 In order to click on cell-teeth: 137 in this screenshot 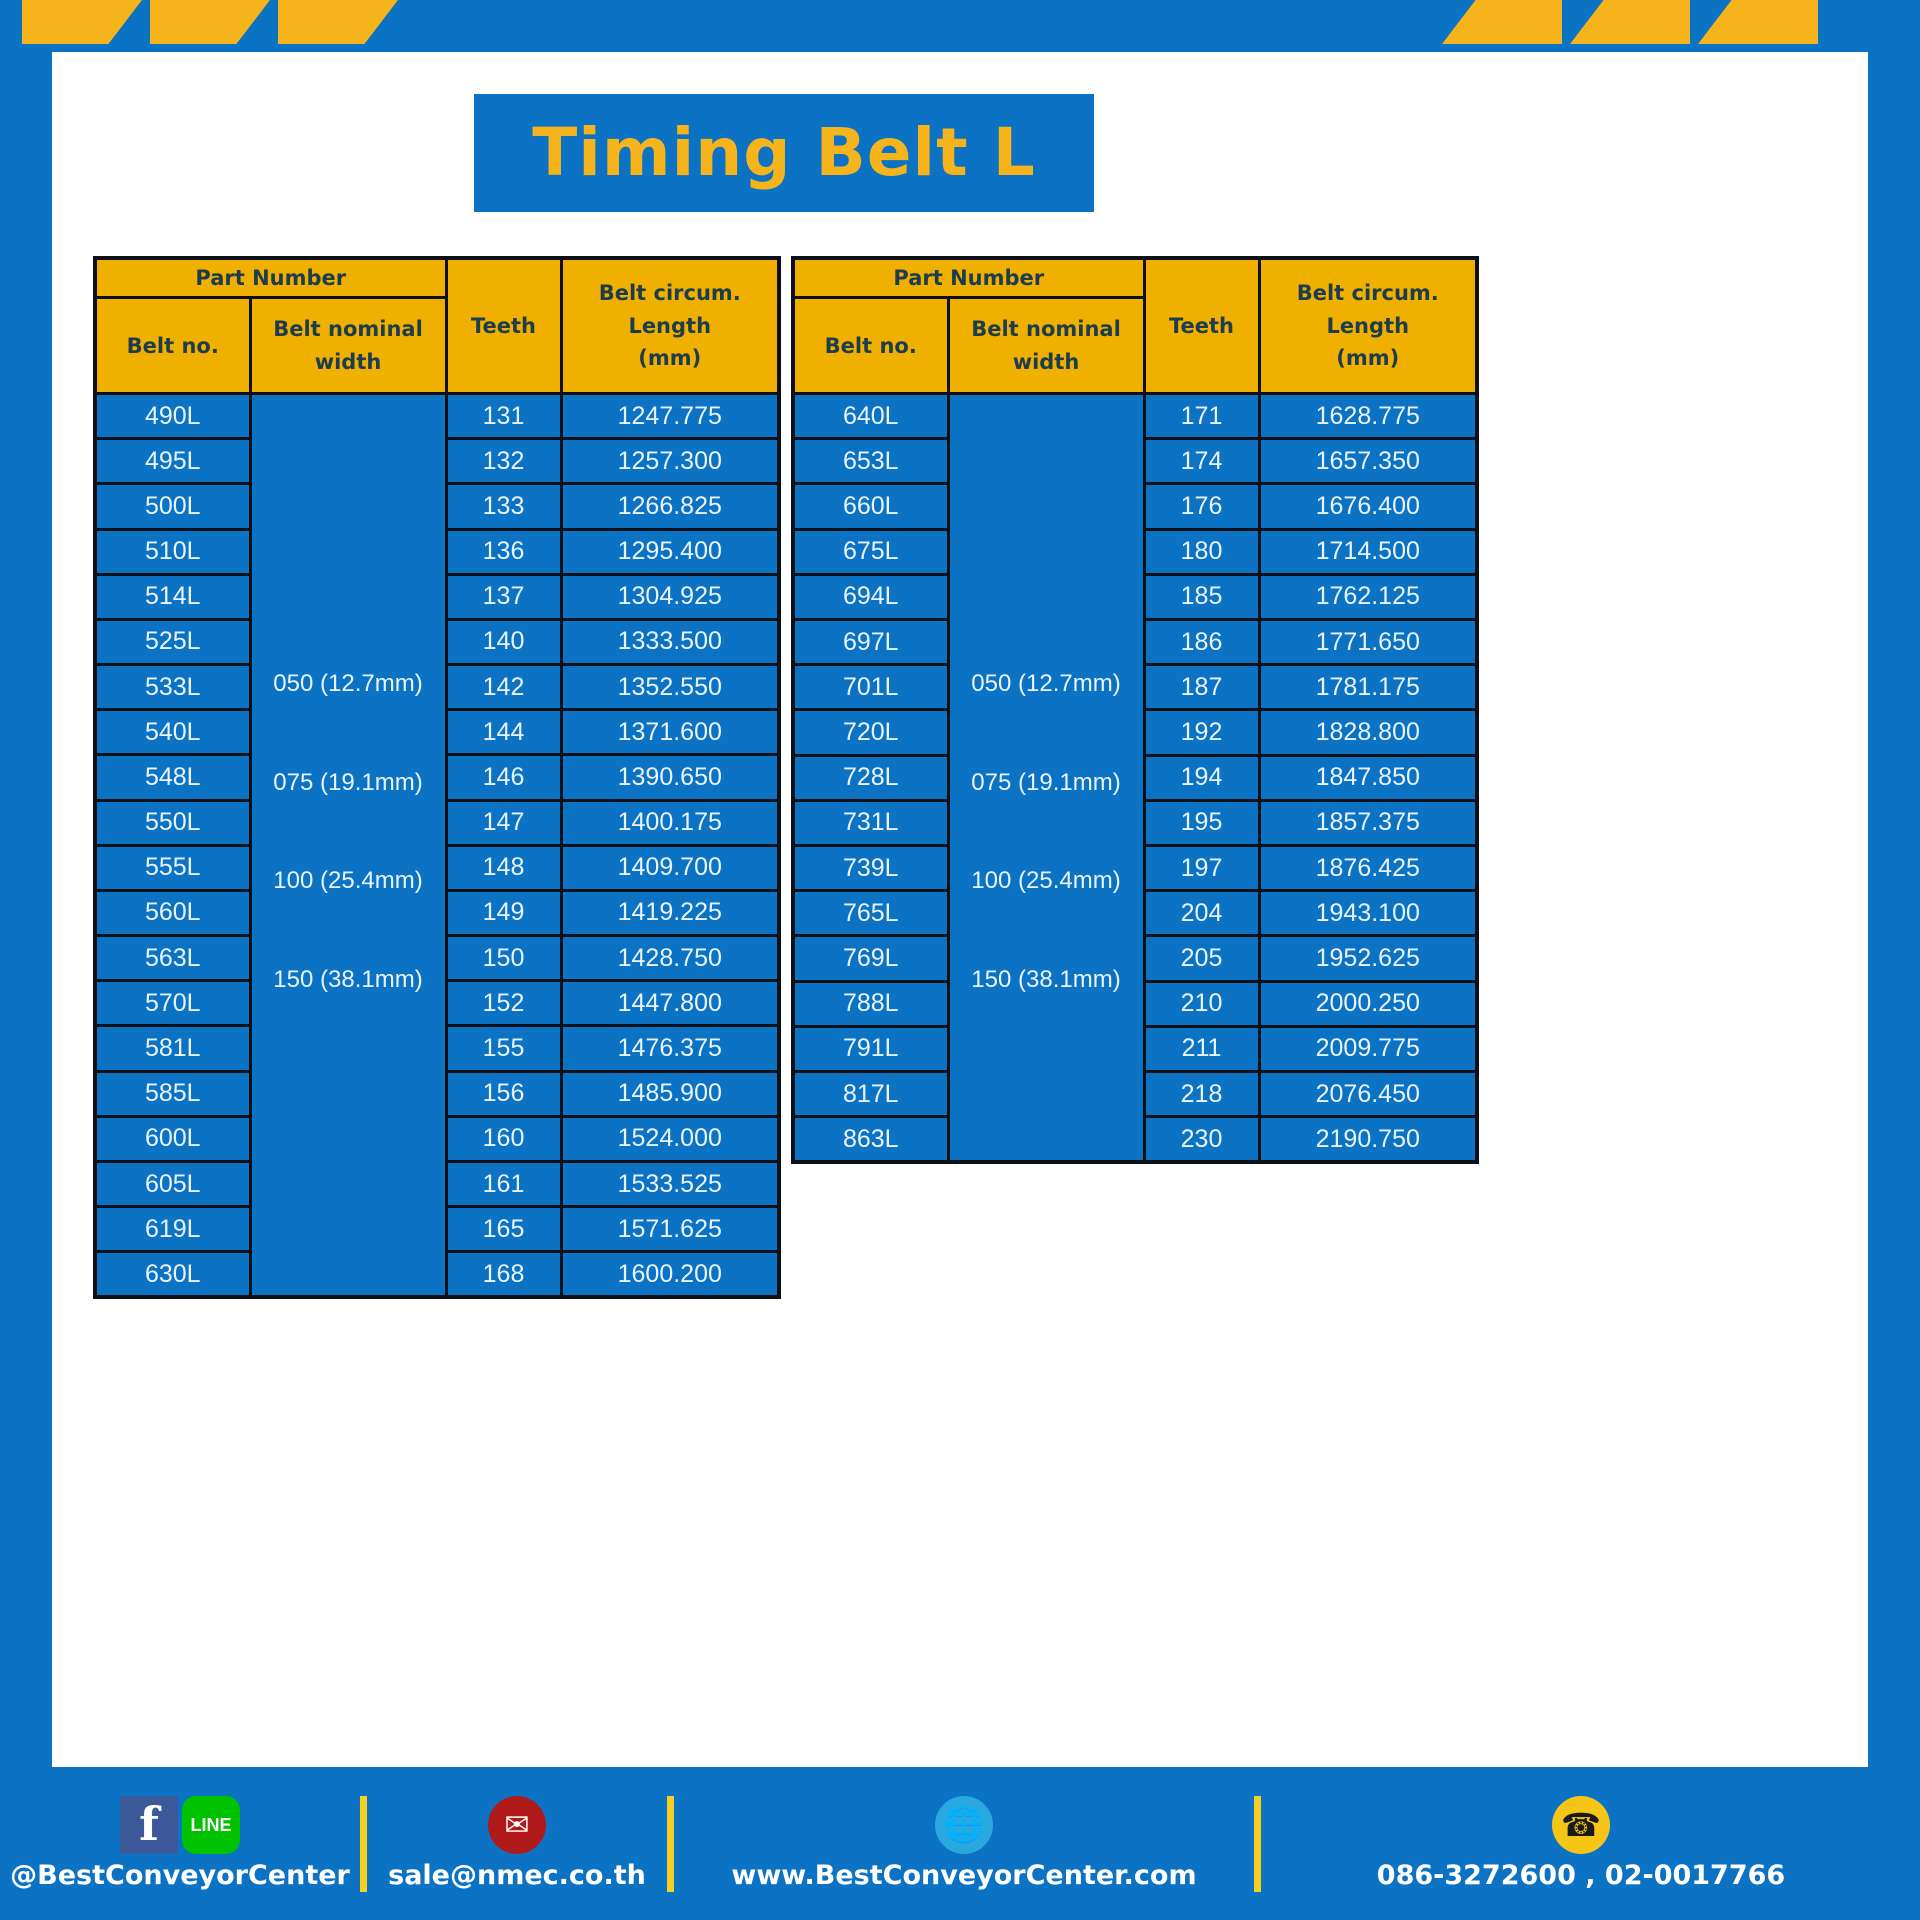, I will do `click(503, 596)`.